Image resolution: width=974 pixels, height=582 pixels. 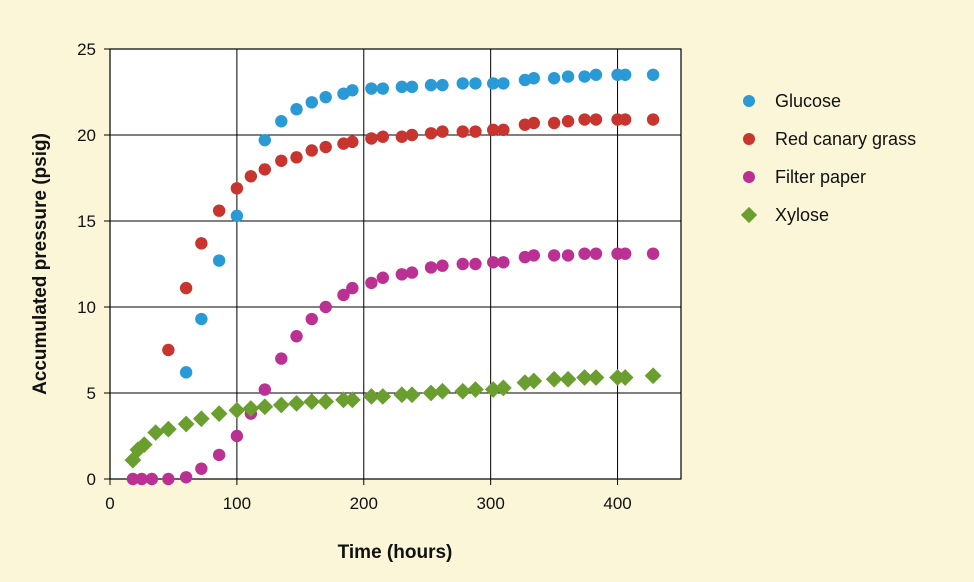 What do you see at coordinates (237, 503) in the screenshot?
I see `x-tick-label: 100` at bounding box center [237, 503].